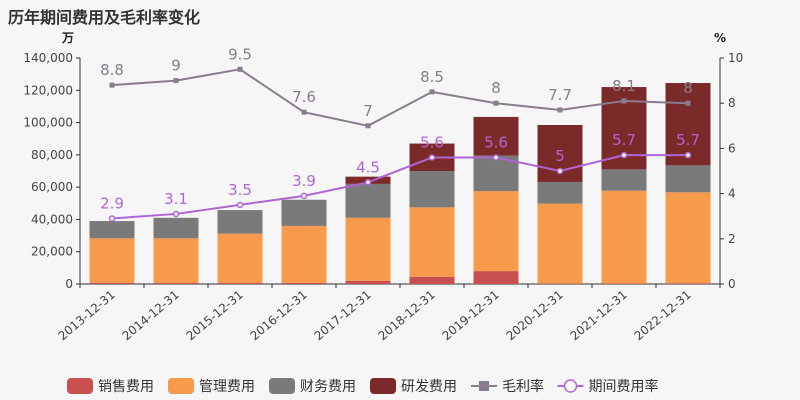 This screenshot has height=400, width=800. What do you see at coordinates (86, 316) in the screenshot?
I see `x-tick-label: 2013-12-31` at bounding box center [86, 316].